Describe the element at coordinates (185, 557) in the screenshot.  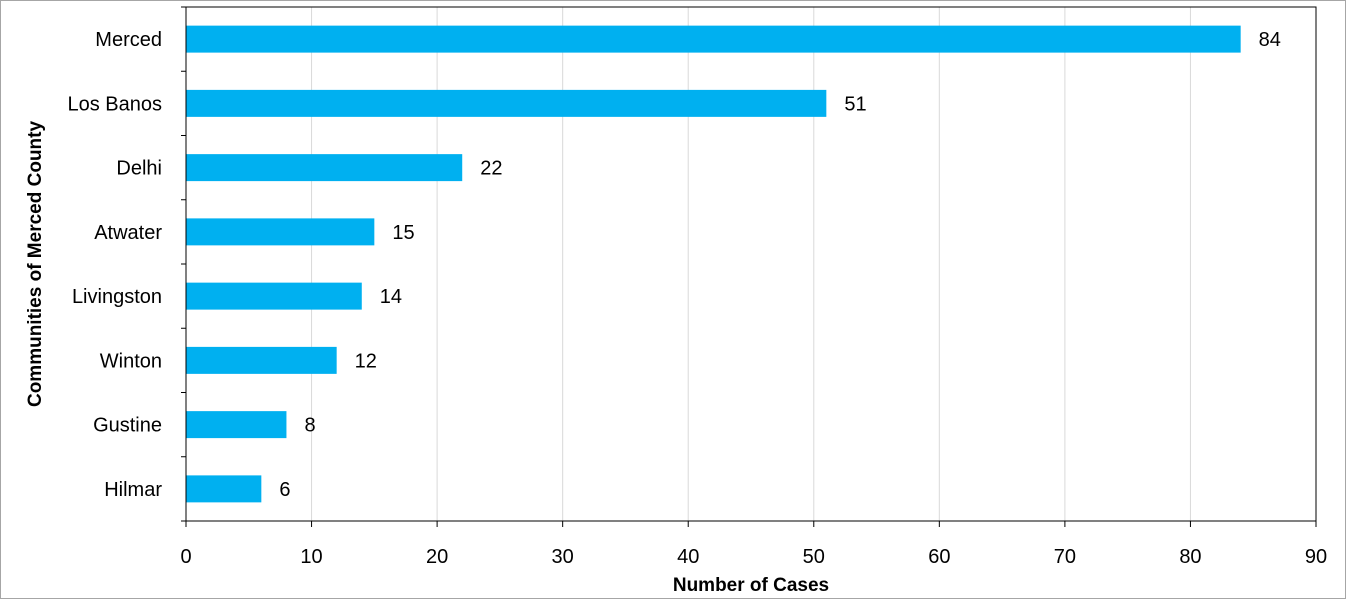
I see `x-tick-label: 0` at that location.